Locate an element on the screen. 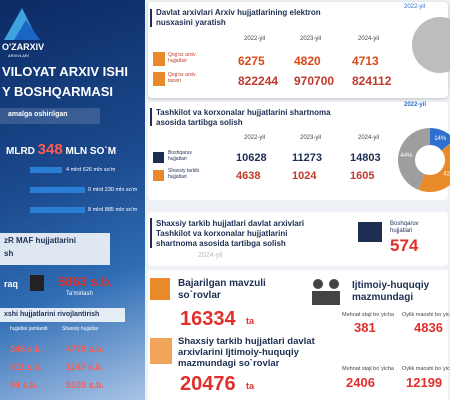  row-label: Shaxsiy tarkib hujjatlari is located at coordinates (184, 174).